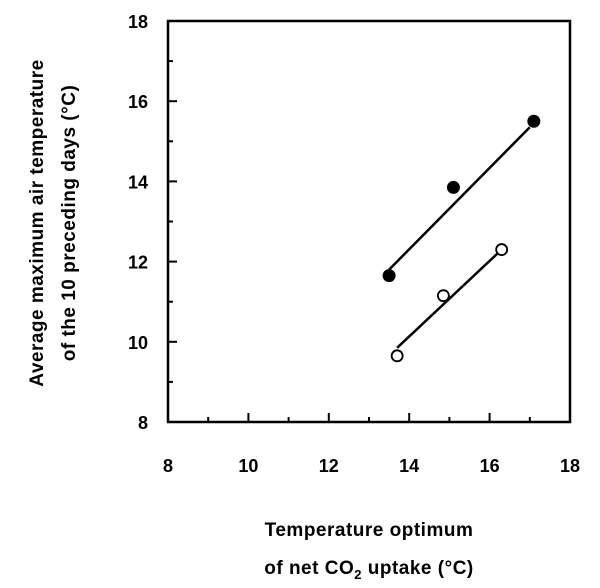  Describe the element at coordinates (143, 423) in the screenshot. I see `y-tick-label: 8` at that location.